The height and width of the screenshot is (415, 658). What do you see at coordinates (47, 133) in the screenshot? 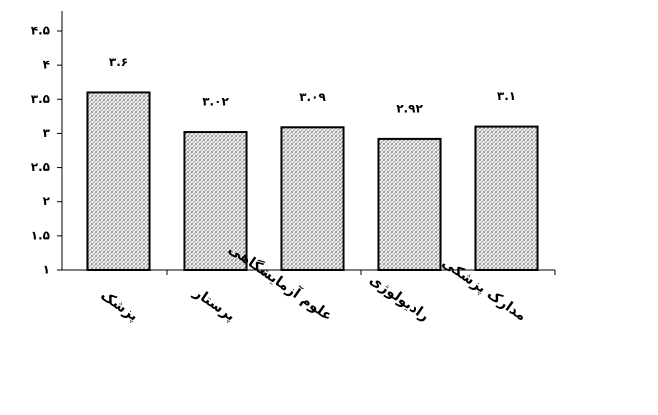
I see `y-tick-label: ۳` at bounding box center [47, 133].